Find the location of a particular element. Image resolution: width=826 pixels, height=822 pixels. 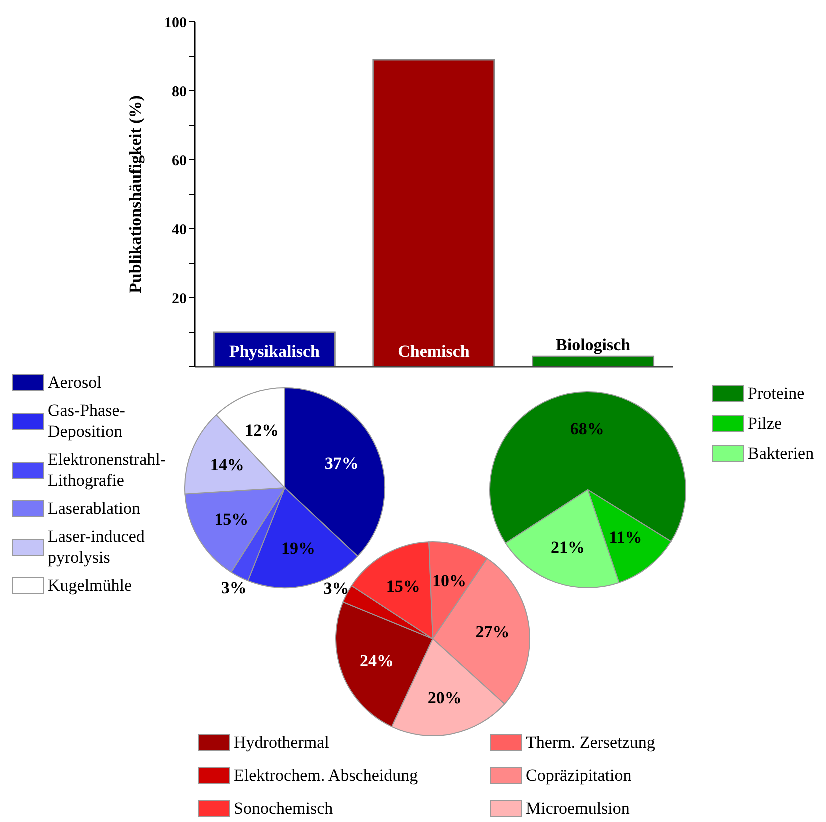

legend-label: Gas-Phase-Deposition is located at coordinates (87, 421).